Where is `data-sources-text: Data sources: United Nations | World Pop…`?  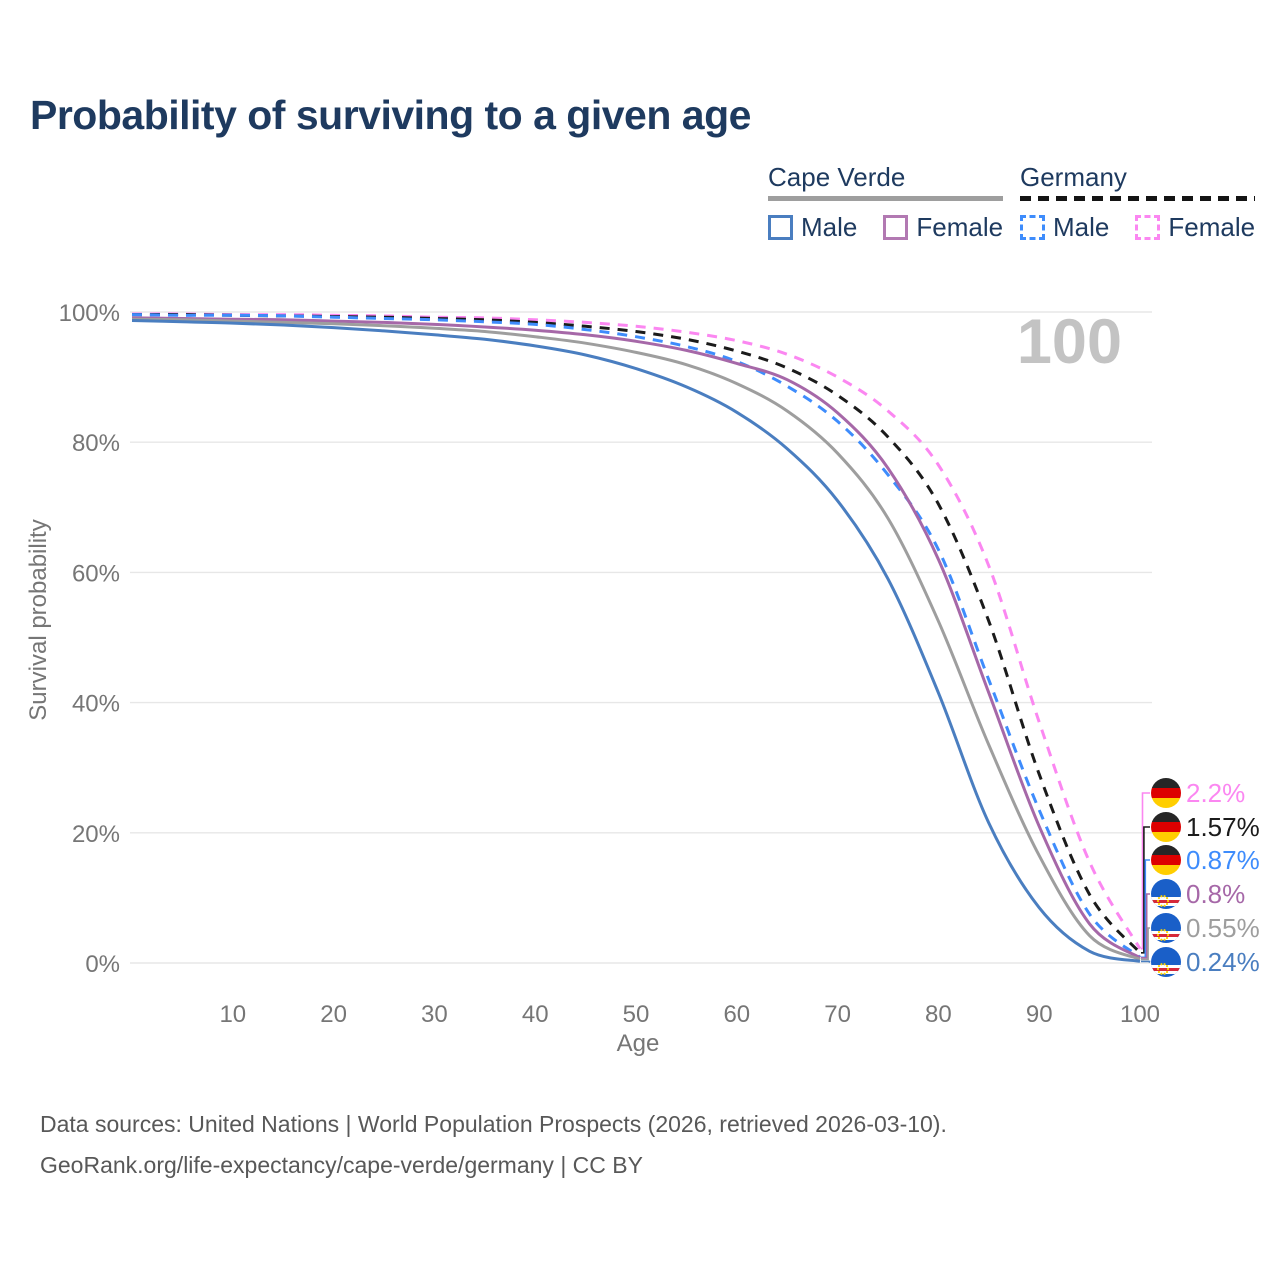
data-sources-text: Data sources: United Nations | World Pop… is located at coordinates (493, 1124).